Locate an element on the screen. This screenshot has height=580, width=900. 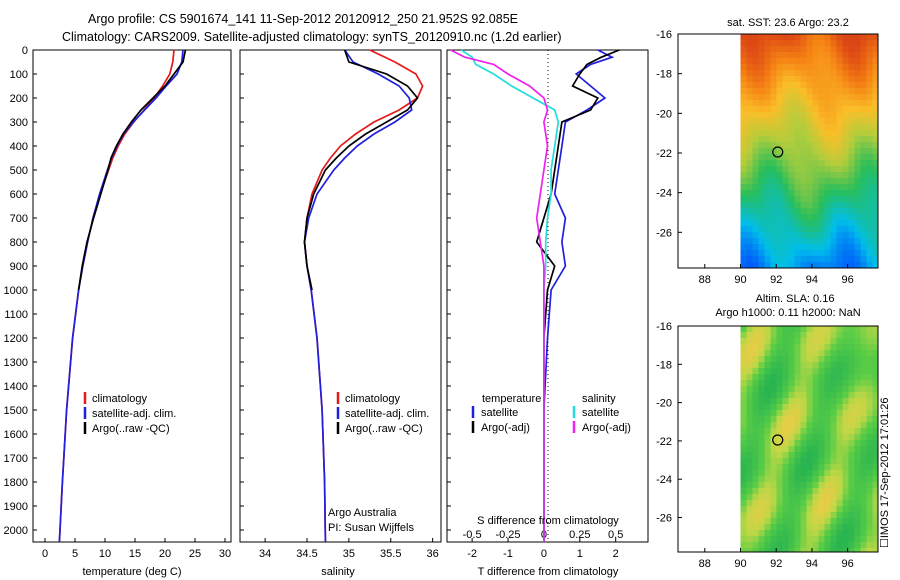
map-y-tick-label: -16 is located at coordinates (664, 35).